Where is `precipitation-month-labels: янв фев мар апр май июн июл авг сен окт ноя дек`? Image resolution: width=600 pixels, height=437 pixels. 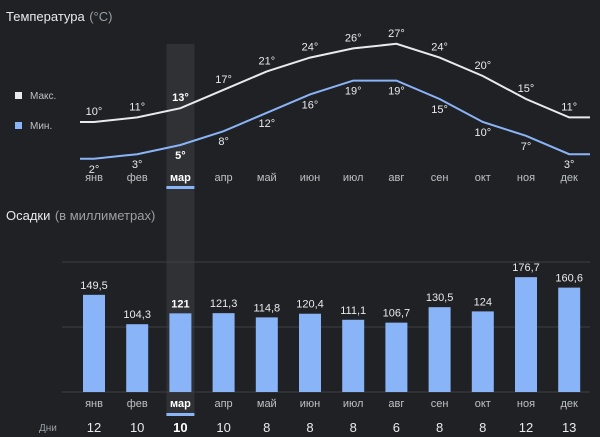
precipitation-month-labels: янв фев мар апр май июн июл авг сен окт ноя дек is located at coordinates (331, 404).